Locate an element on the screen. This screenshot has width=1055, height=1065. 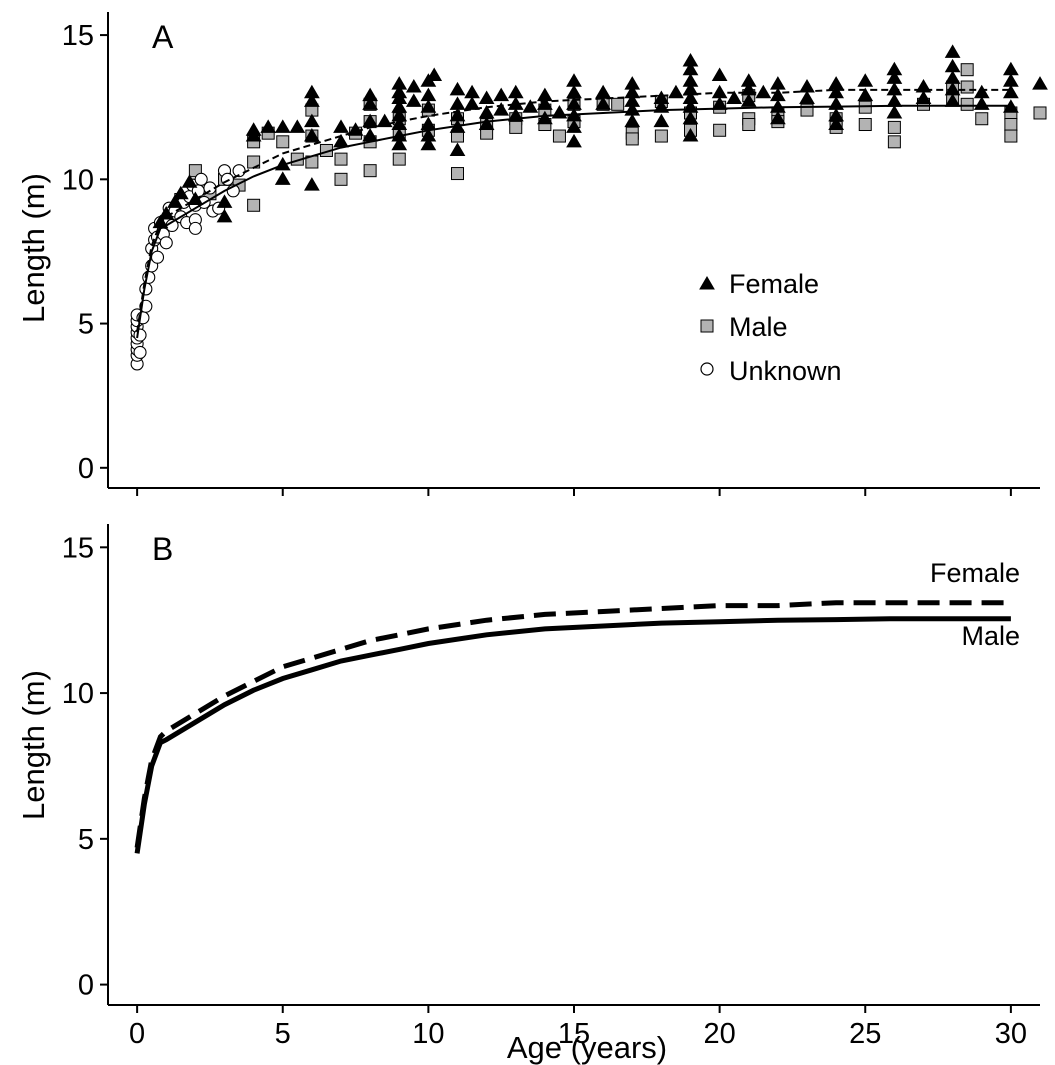
panel-a-y-axis-title: Length (m) is located at coordinates (33, 248).